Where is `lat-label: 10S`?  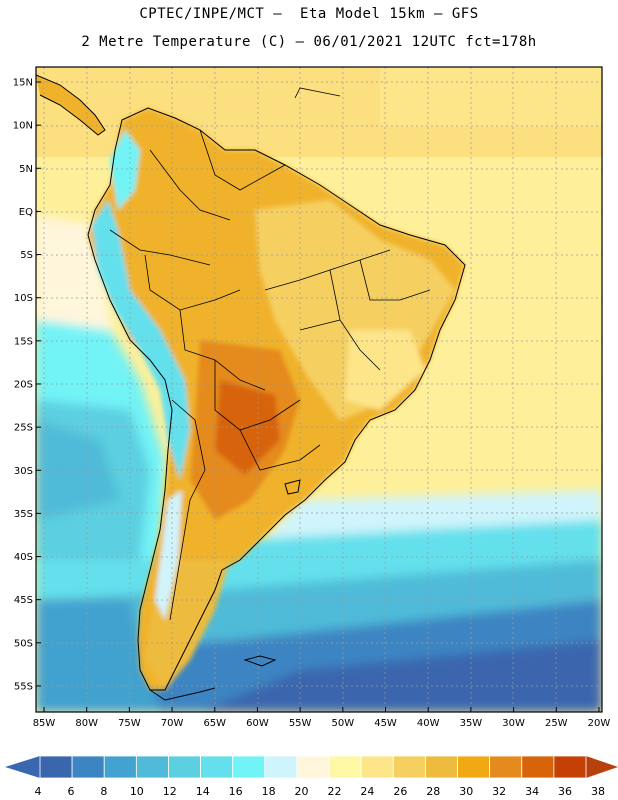
lat-label: 10S is located at coordinates (23, 298).